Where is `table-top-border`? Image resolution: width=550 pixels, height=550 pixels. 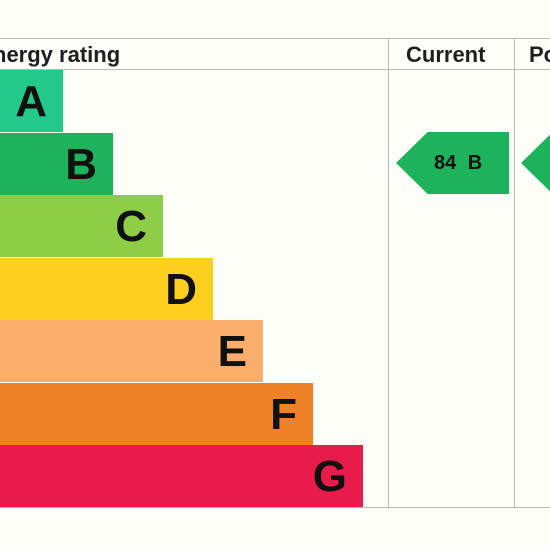
table-top-border is located at coordinates (275, 38).